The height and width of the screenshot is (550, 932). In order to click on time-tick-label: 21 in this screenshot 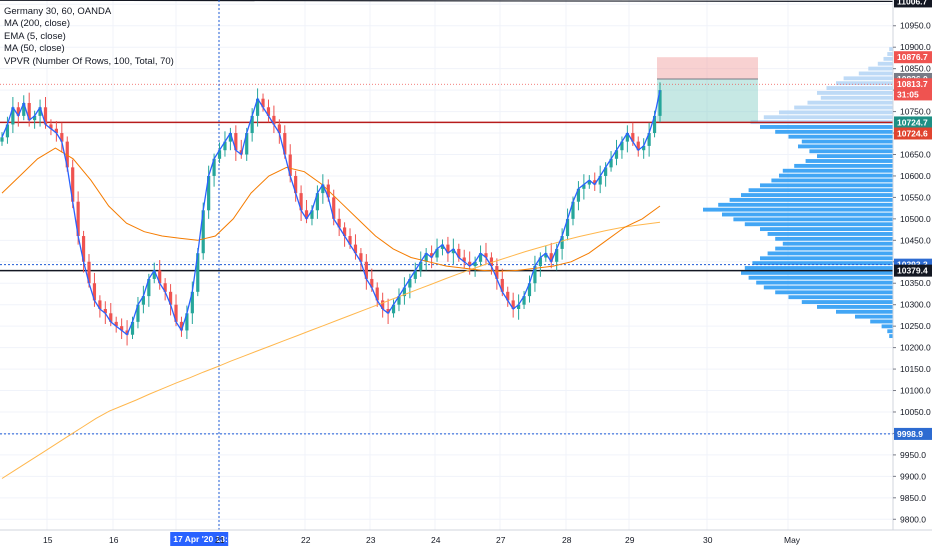, I will do `click(220, 540)`.